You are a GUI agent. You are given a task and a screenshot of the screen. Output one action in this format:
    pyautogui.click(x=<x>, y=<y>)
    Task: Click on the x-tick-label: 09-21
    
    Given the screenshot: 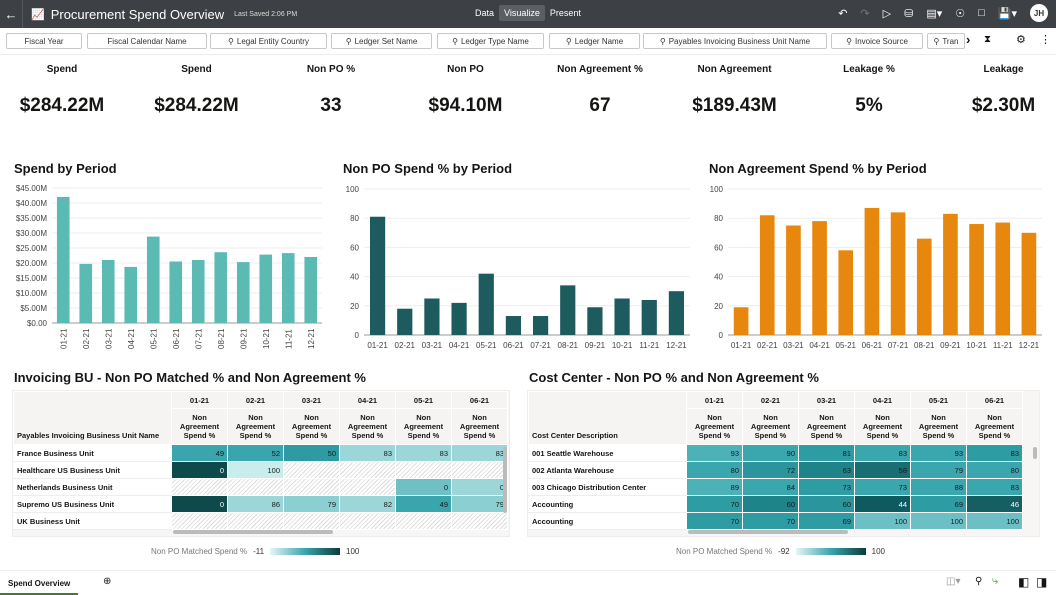 What is the action you would take?
    pyautogui.click(x=243, y=338)
    